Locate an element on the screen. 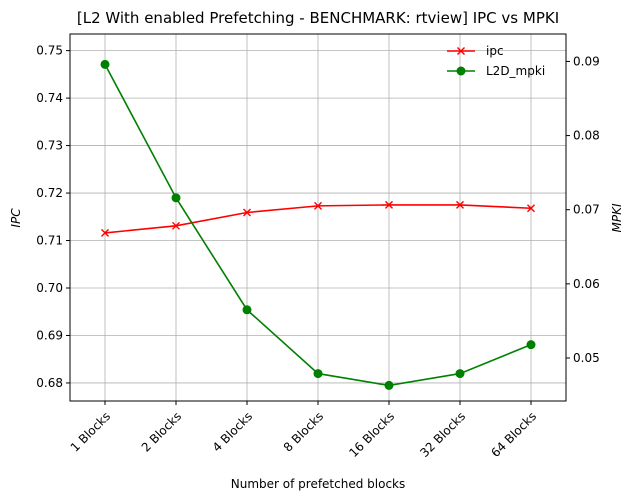  y-tick-label-right: 0.06 is located at coordinates (586, 284).